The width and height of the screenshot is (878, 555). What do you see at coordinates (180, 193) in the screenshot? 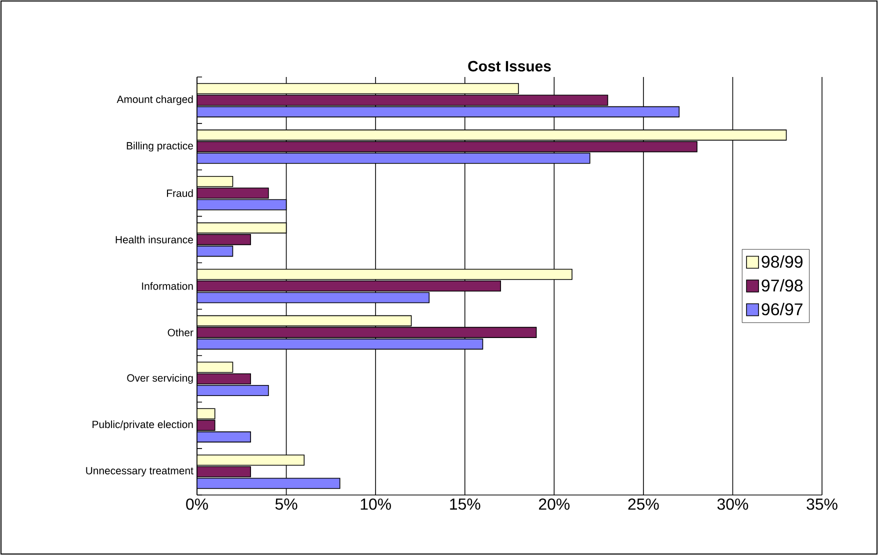
I see `y-tick-label: Fraud` at bounding box center [180, 193].